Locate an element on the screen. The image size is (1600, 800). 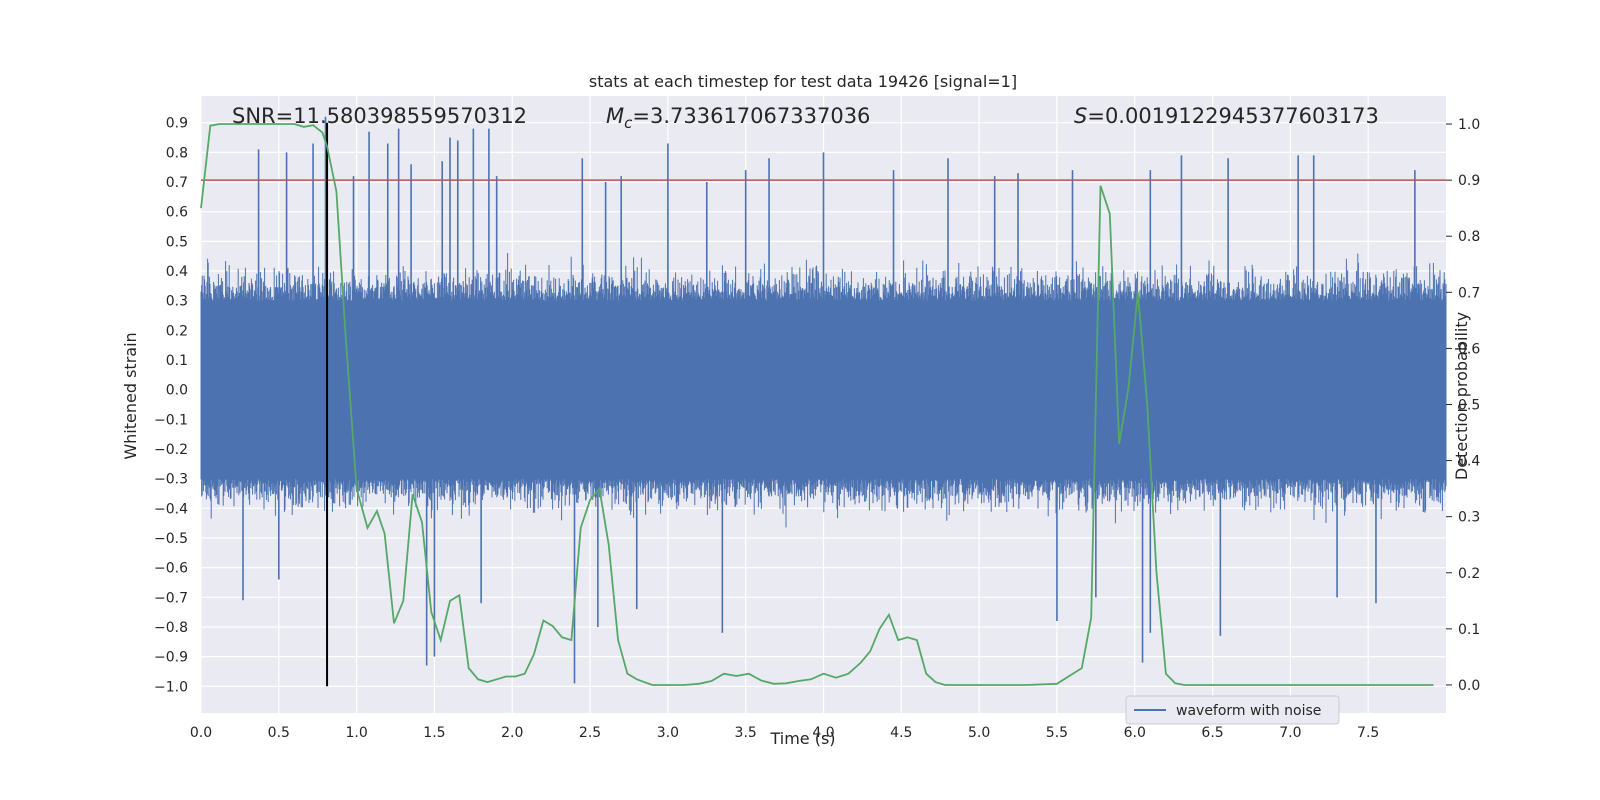
right-y-tick-label: 0.4 is located at coordinates (1469, 462).